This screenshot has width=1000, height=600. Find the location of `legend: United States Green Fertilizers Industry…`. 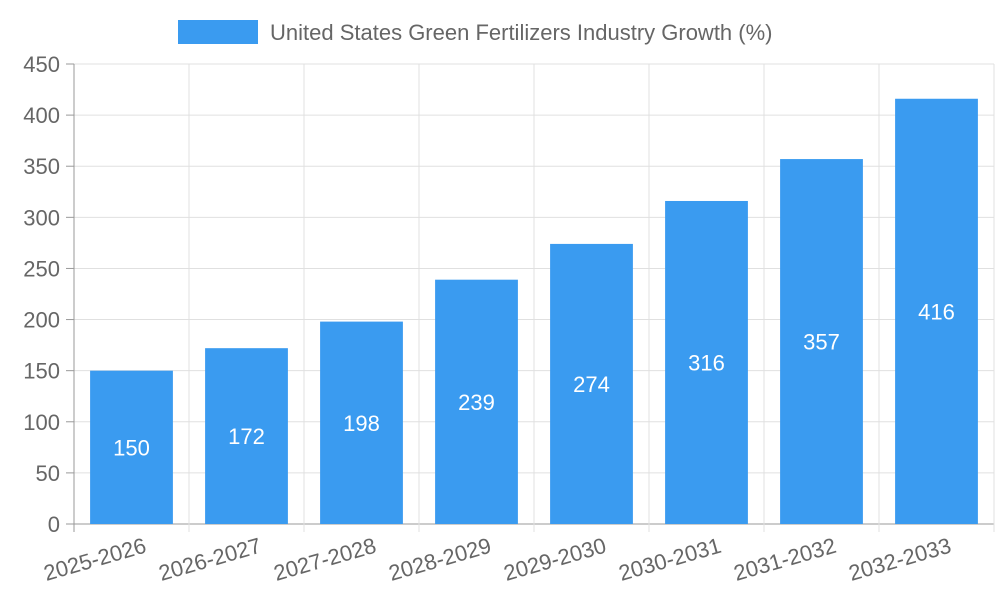

legend: United States Green Fertilizers Industry… is located at coordinates (475, 32).